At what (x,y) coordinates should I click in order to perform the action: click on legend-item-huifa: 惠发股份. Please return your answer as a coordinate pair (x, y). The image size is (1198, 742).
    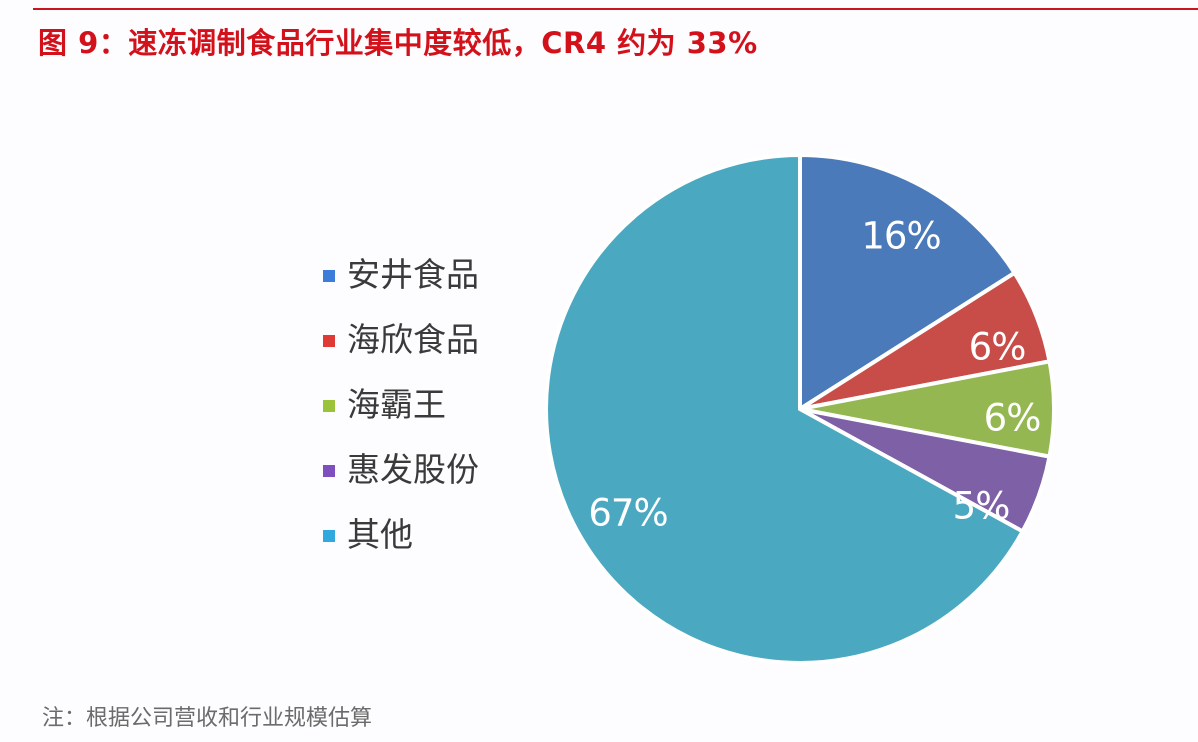
    Looking at the image, I should click on (401, 479).